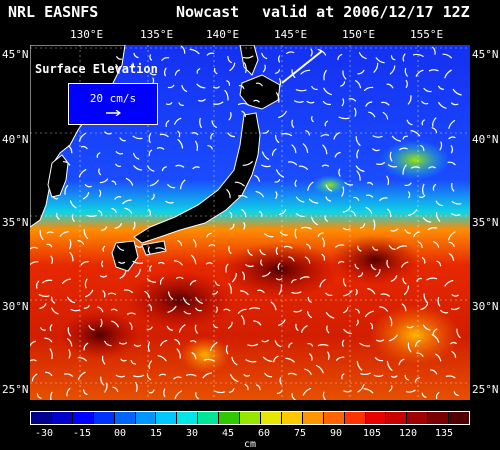 This screenshot has width=500, height=450. I want to click on colorbar-tick: 105, so click(372, 433).